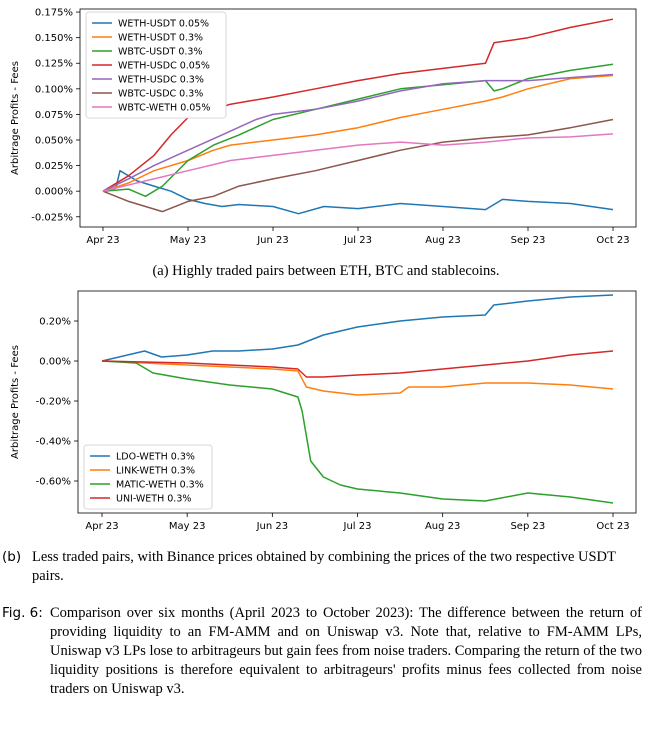 This screenshot has width=652, height=735. What do you see at coordinates (153, 499) in the screenshot?
I see `legend-label-3: UNI-WETH 0.3%` at bounding box center [153, 499].